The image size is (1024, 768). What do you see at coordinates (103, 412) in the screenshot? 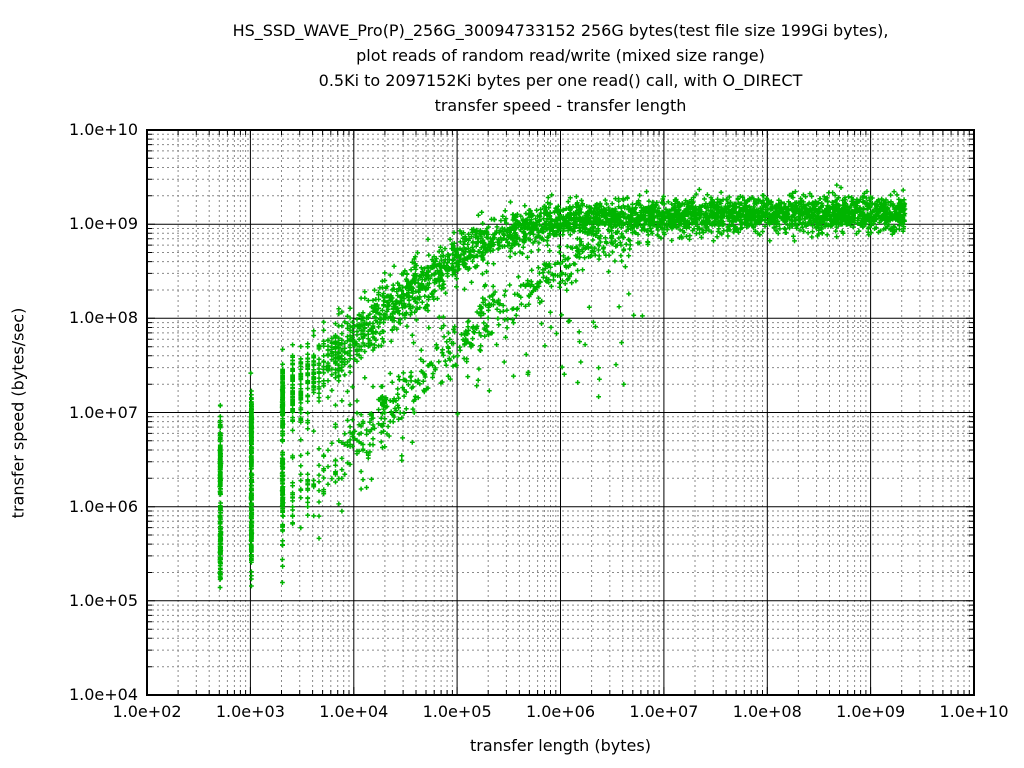
I see `y-tick-label: 1.0e+07` at bounding box center [103, 412].